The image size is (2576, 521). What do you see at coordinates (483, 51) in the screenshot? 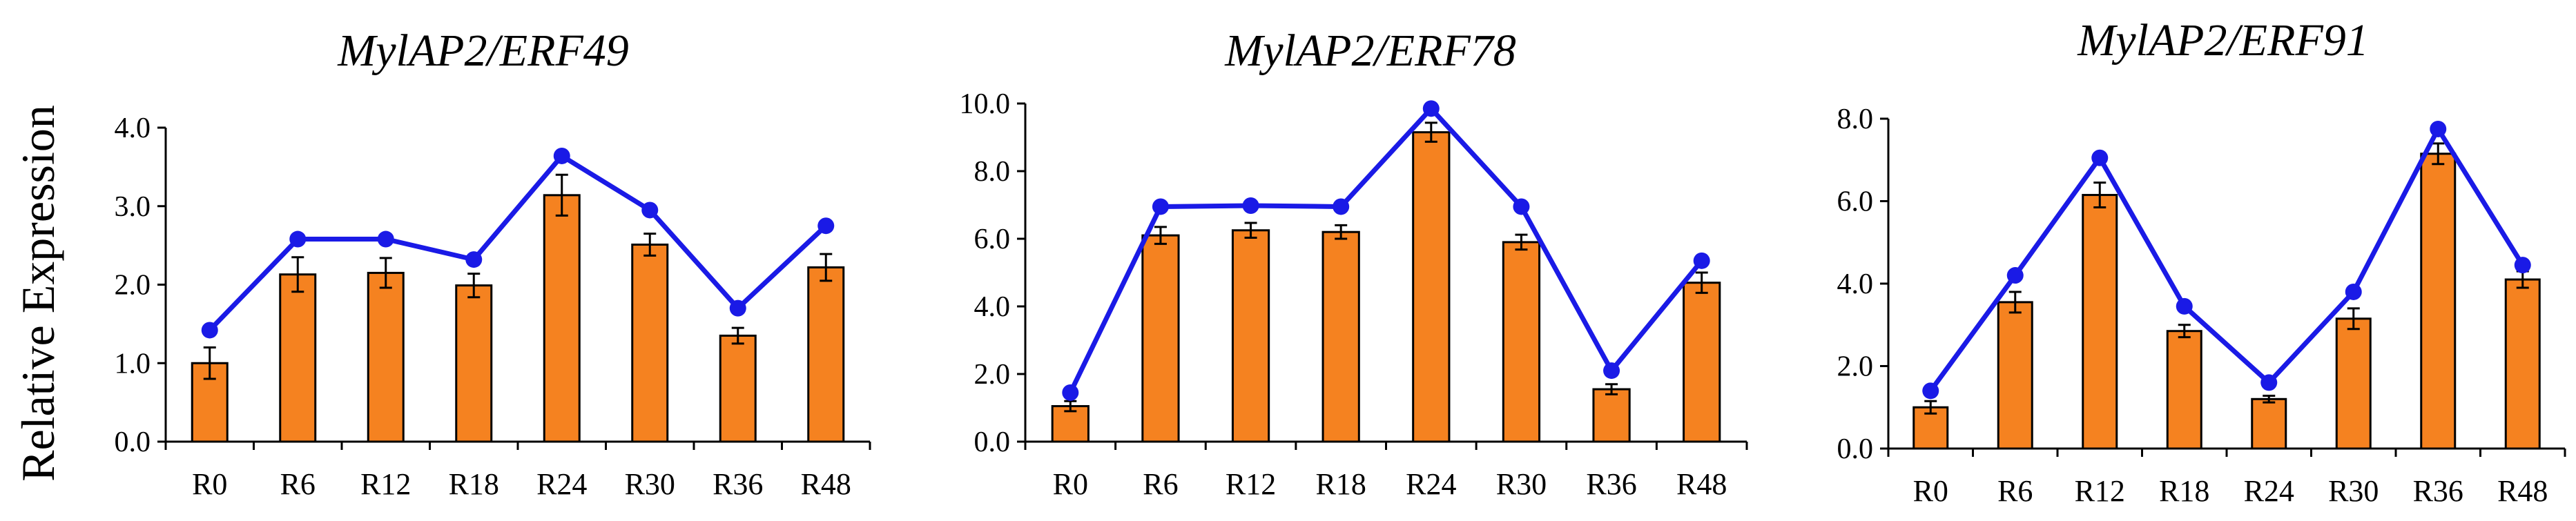
I see `chart-title: MylAP2/ERF49` at bounding box center [483, 51].